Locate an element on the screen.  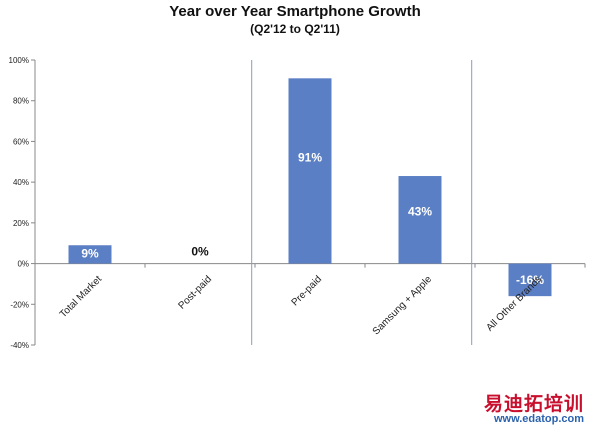
data-label: 91% is located at coordinates (310, 158).